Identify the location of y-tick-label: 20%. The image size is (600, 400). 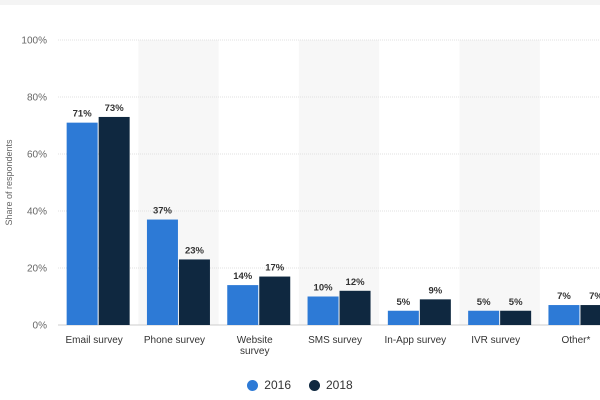
(37, 269).